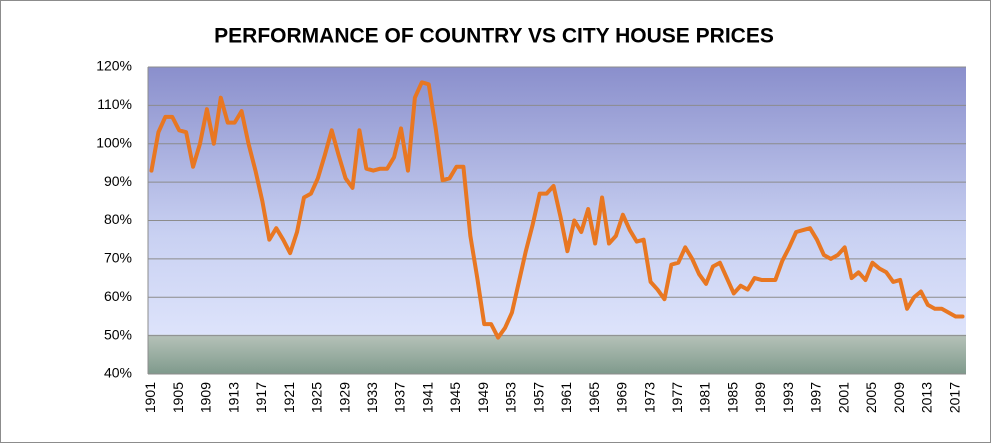  Describe the element at coordinates (118, 219) in the screenshot. I see `y-tick-label: 80%` at that location.